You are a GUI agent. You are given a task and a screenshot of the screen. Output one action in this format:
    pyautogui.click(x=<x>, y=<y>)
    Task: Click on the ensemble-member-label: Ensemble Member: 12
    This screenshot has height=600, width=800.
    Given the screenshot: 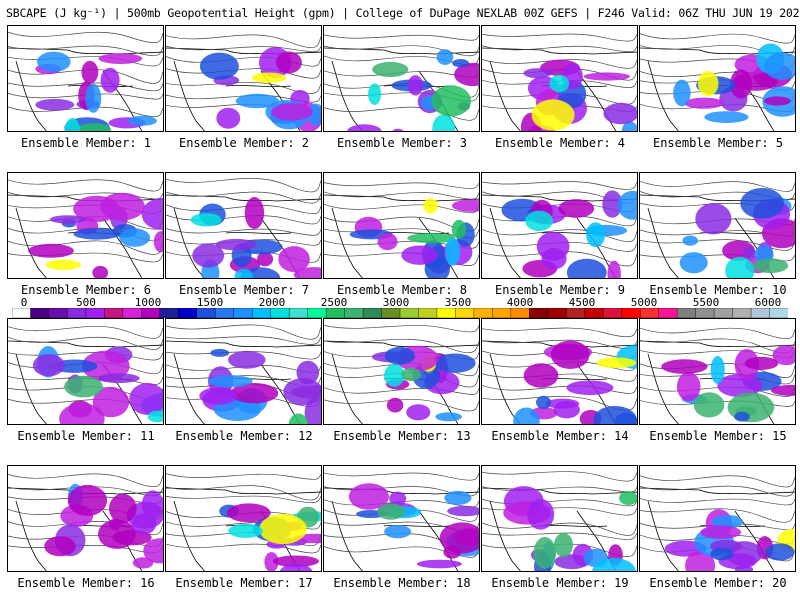 What is the action you would take?
    pyautogui.click(x=244, y=436)
    